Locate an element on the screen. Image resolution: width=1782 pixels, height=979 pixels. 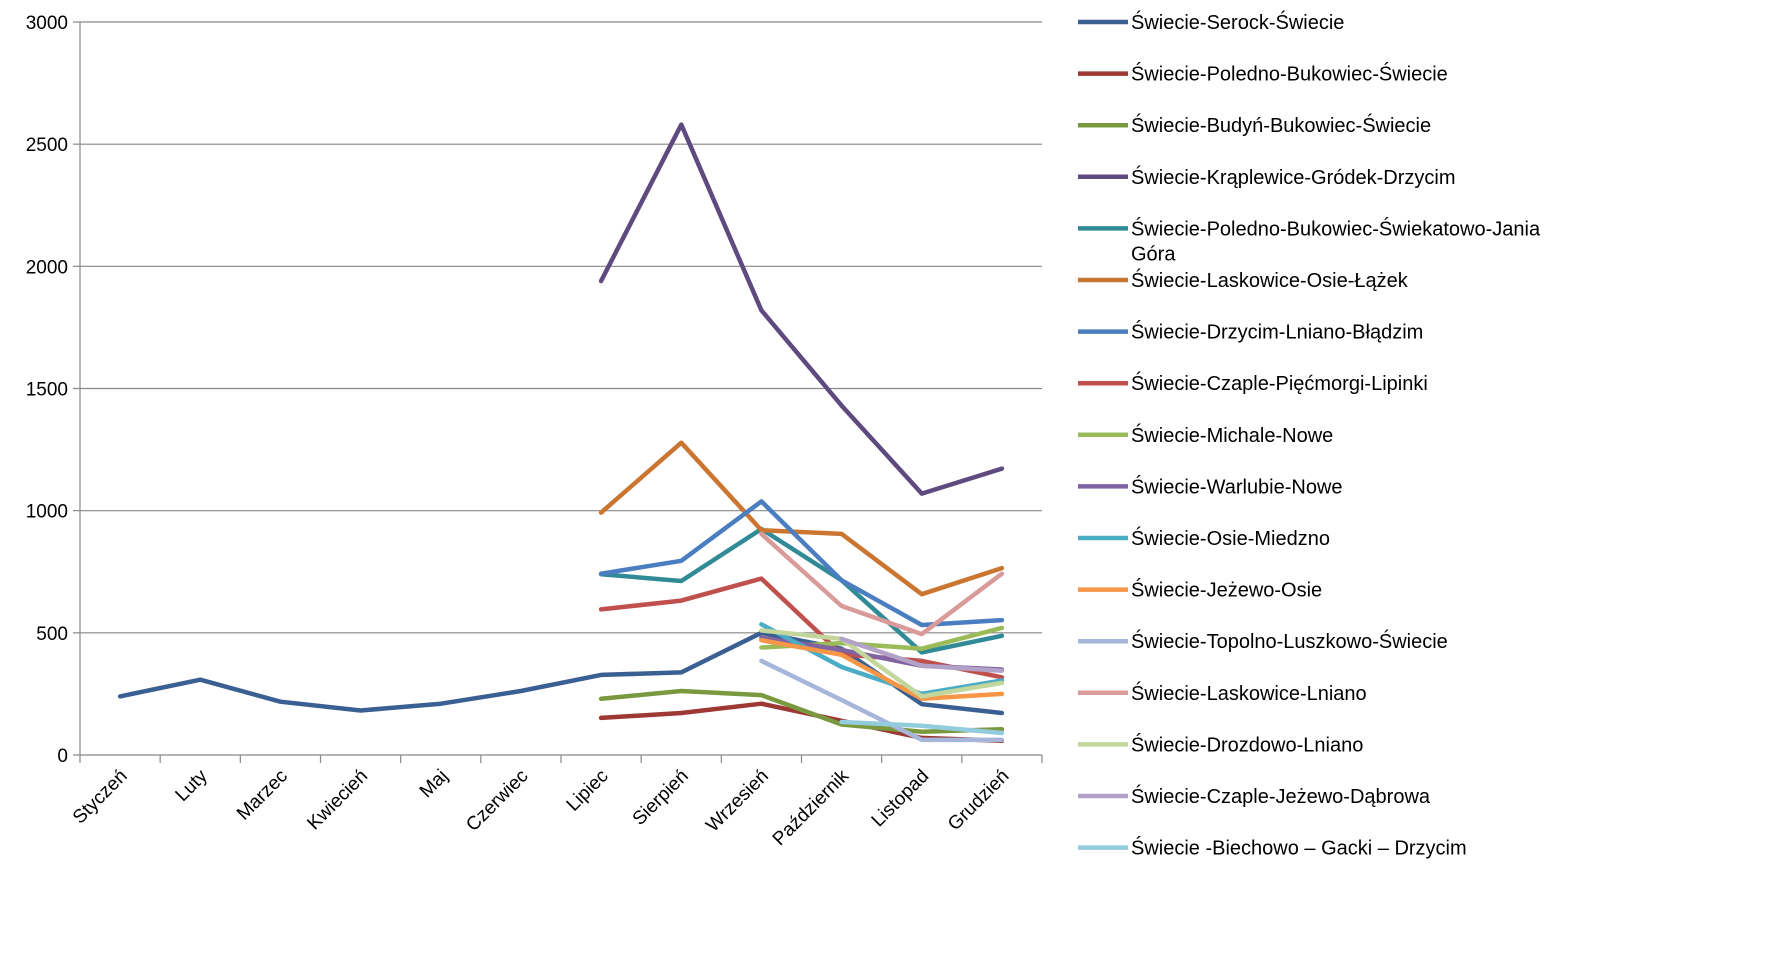
x-tick-label: Kwiecień is located at coordinates (337, 800).